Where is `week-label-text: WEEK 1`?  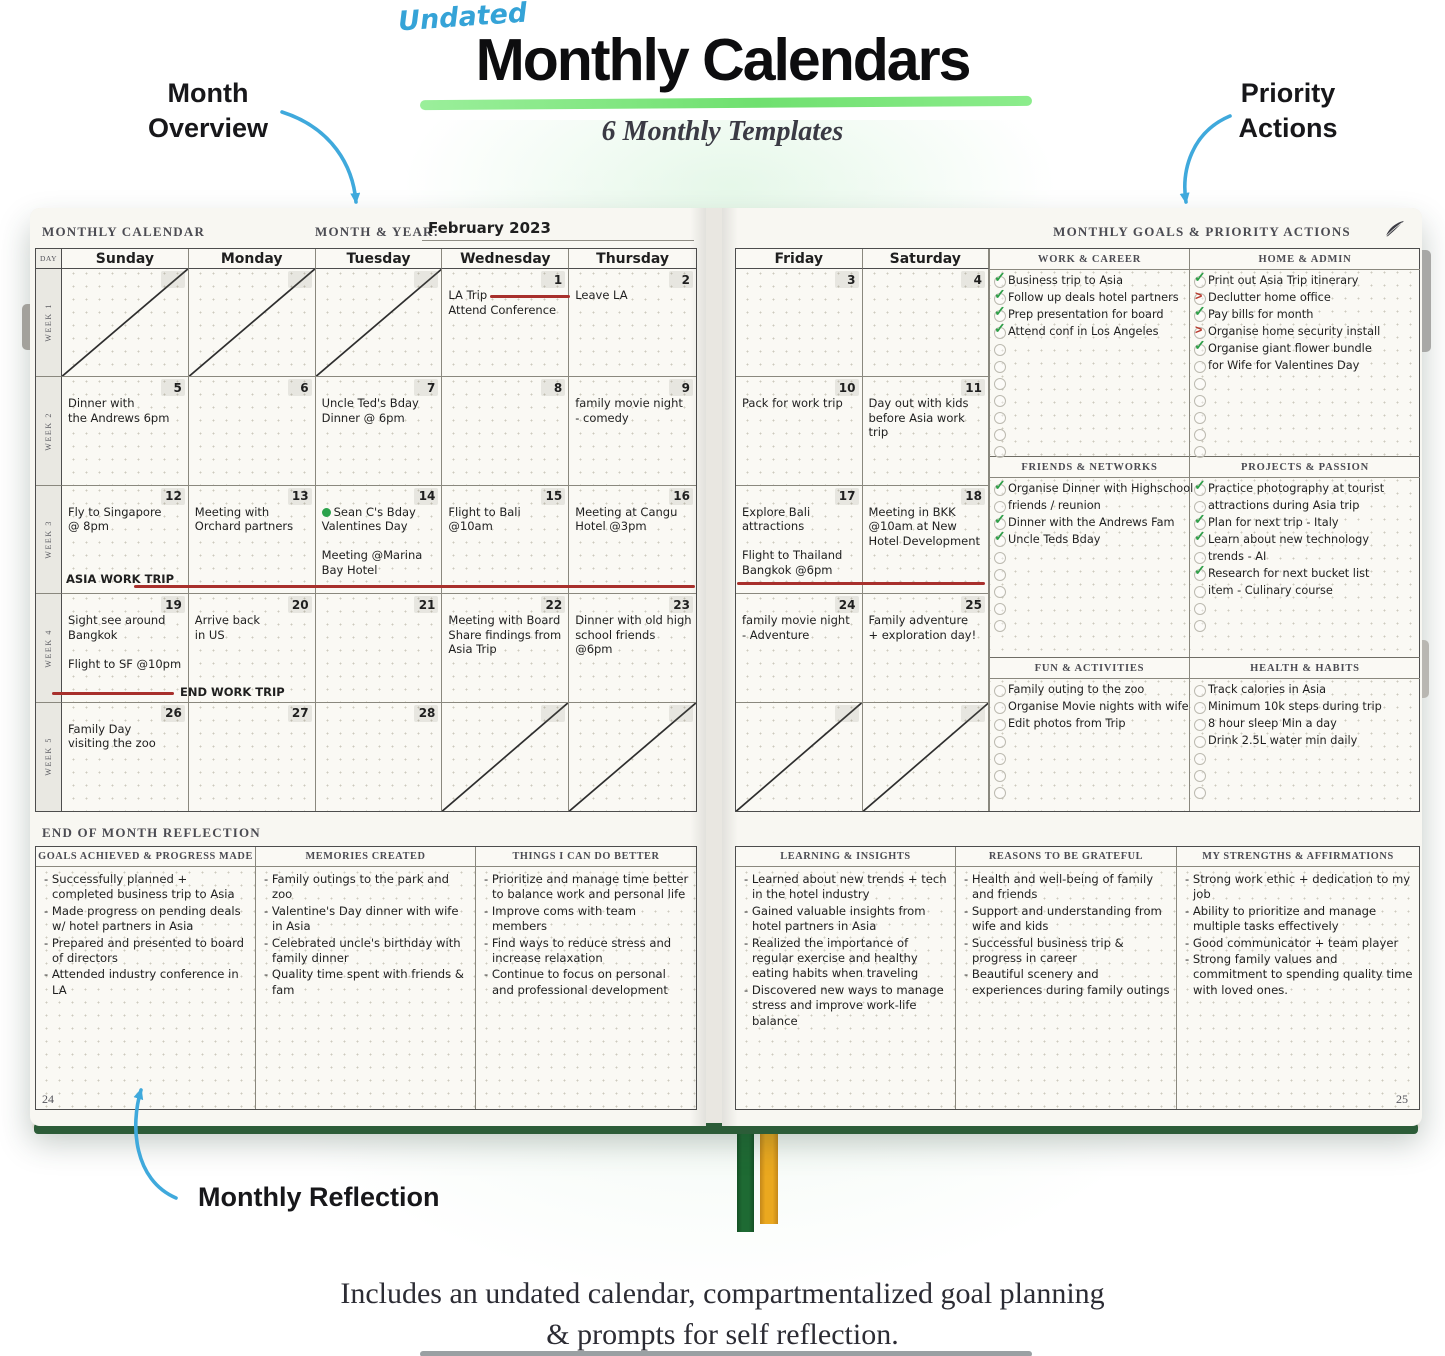
week-label-text: WEEK 1 is located at coordinates (48, 323).